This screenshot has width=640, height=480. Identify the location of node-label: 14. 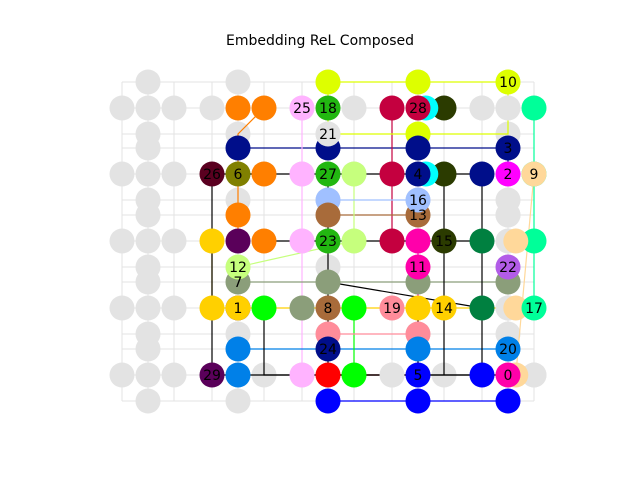
(444, 309).